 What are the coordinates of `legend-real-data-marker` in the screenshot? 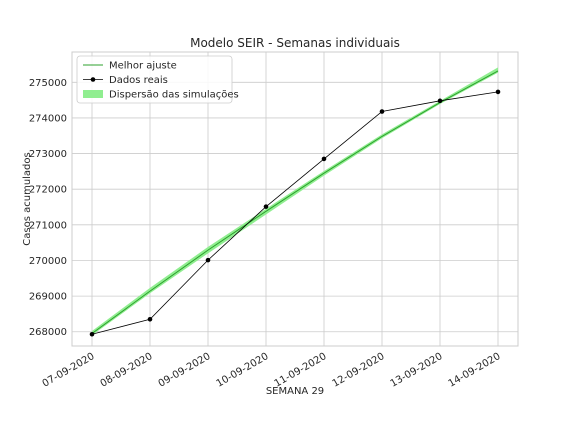 It's located at (93, 79).